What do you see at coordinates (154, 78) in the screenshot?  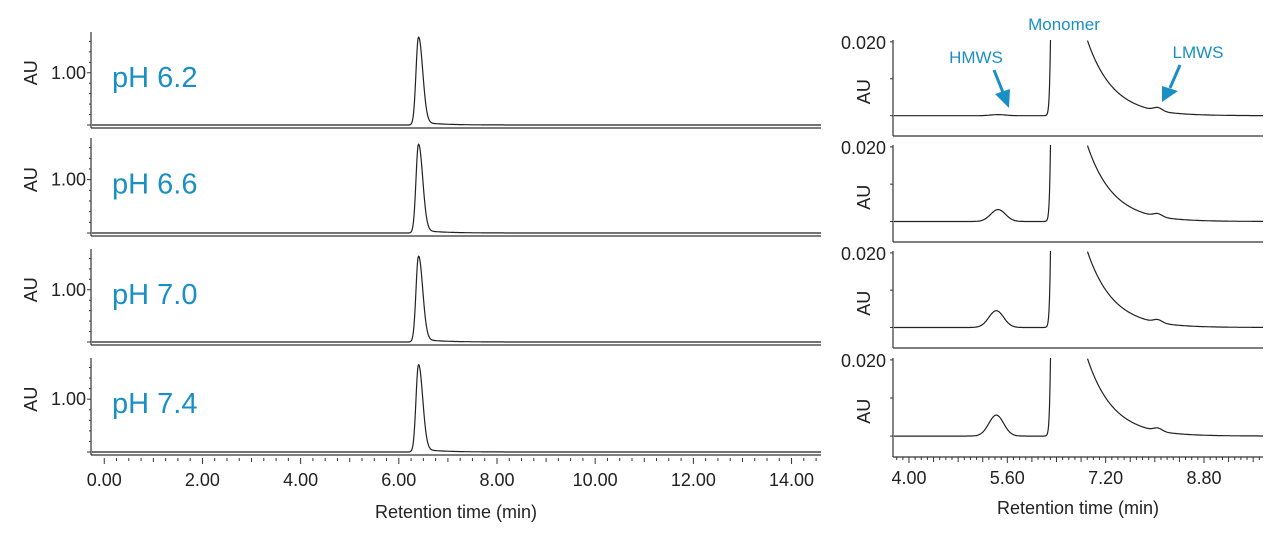 I see `sample-label: pH 6.2` at bounding box center [154, 78].